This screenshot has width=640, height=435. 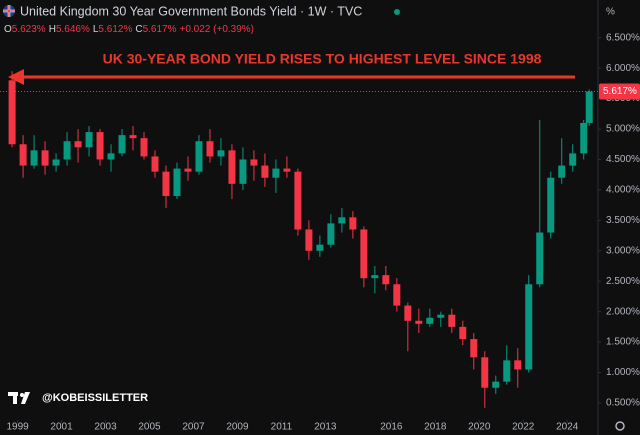 What do you see at coordinates (479, 427) in the screenshot?
I see `x-tick-label: 2020` at bounding box center [479, 427].